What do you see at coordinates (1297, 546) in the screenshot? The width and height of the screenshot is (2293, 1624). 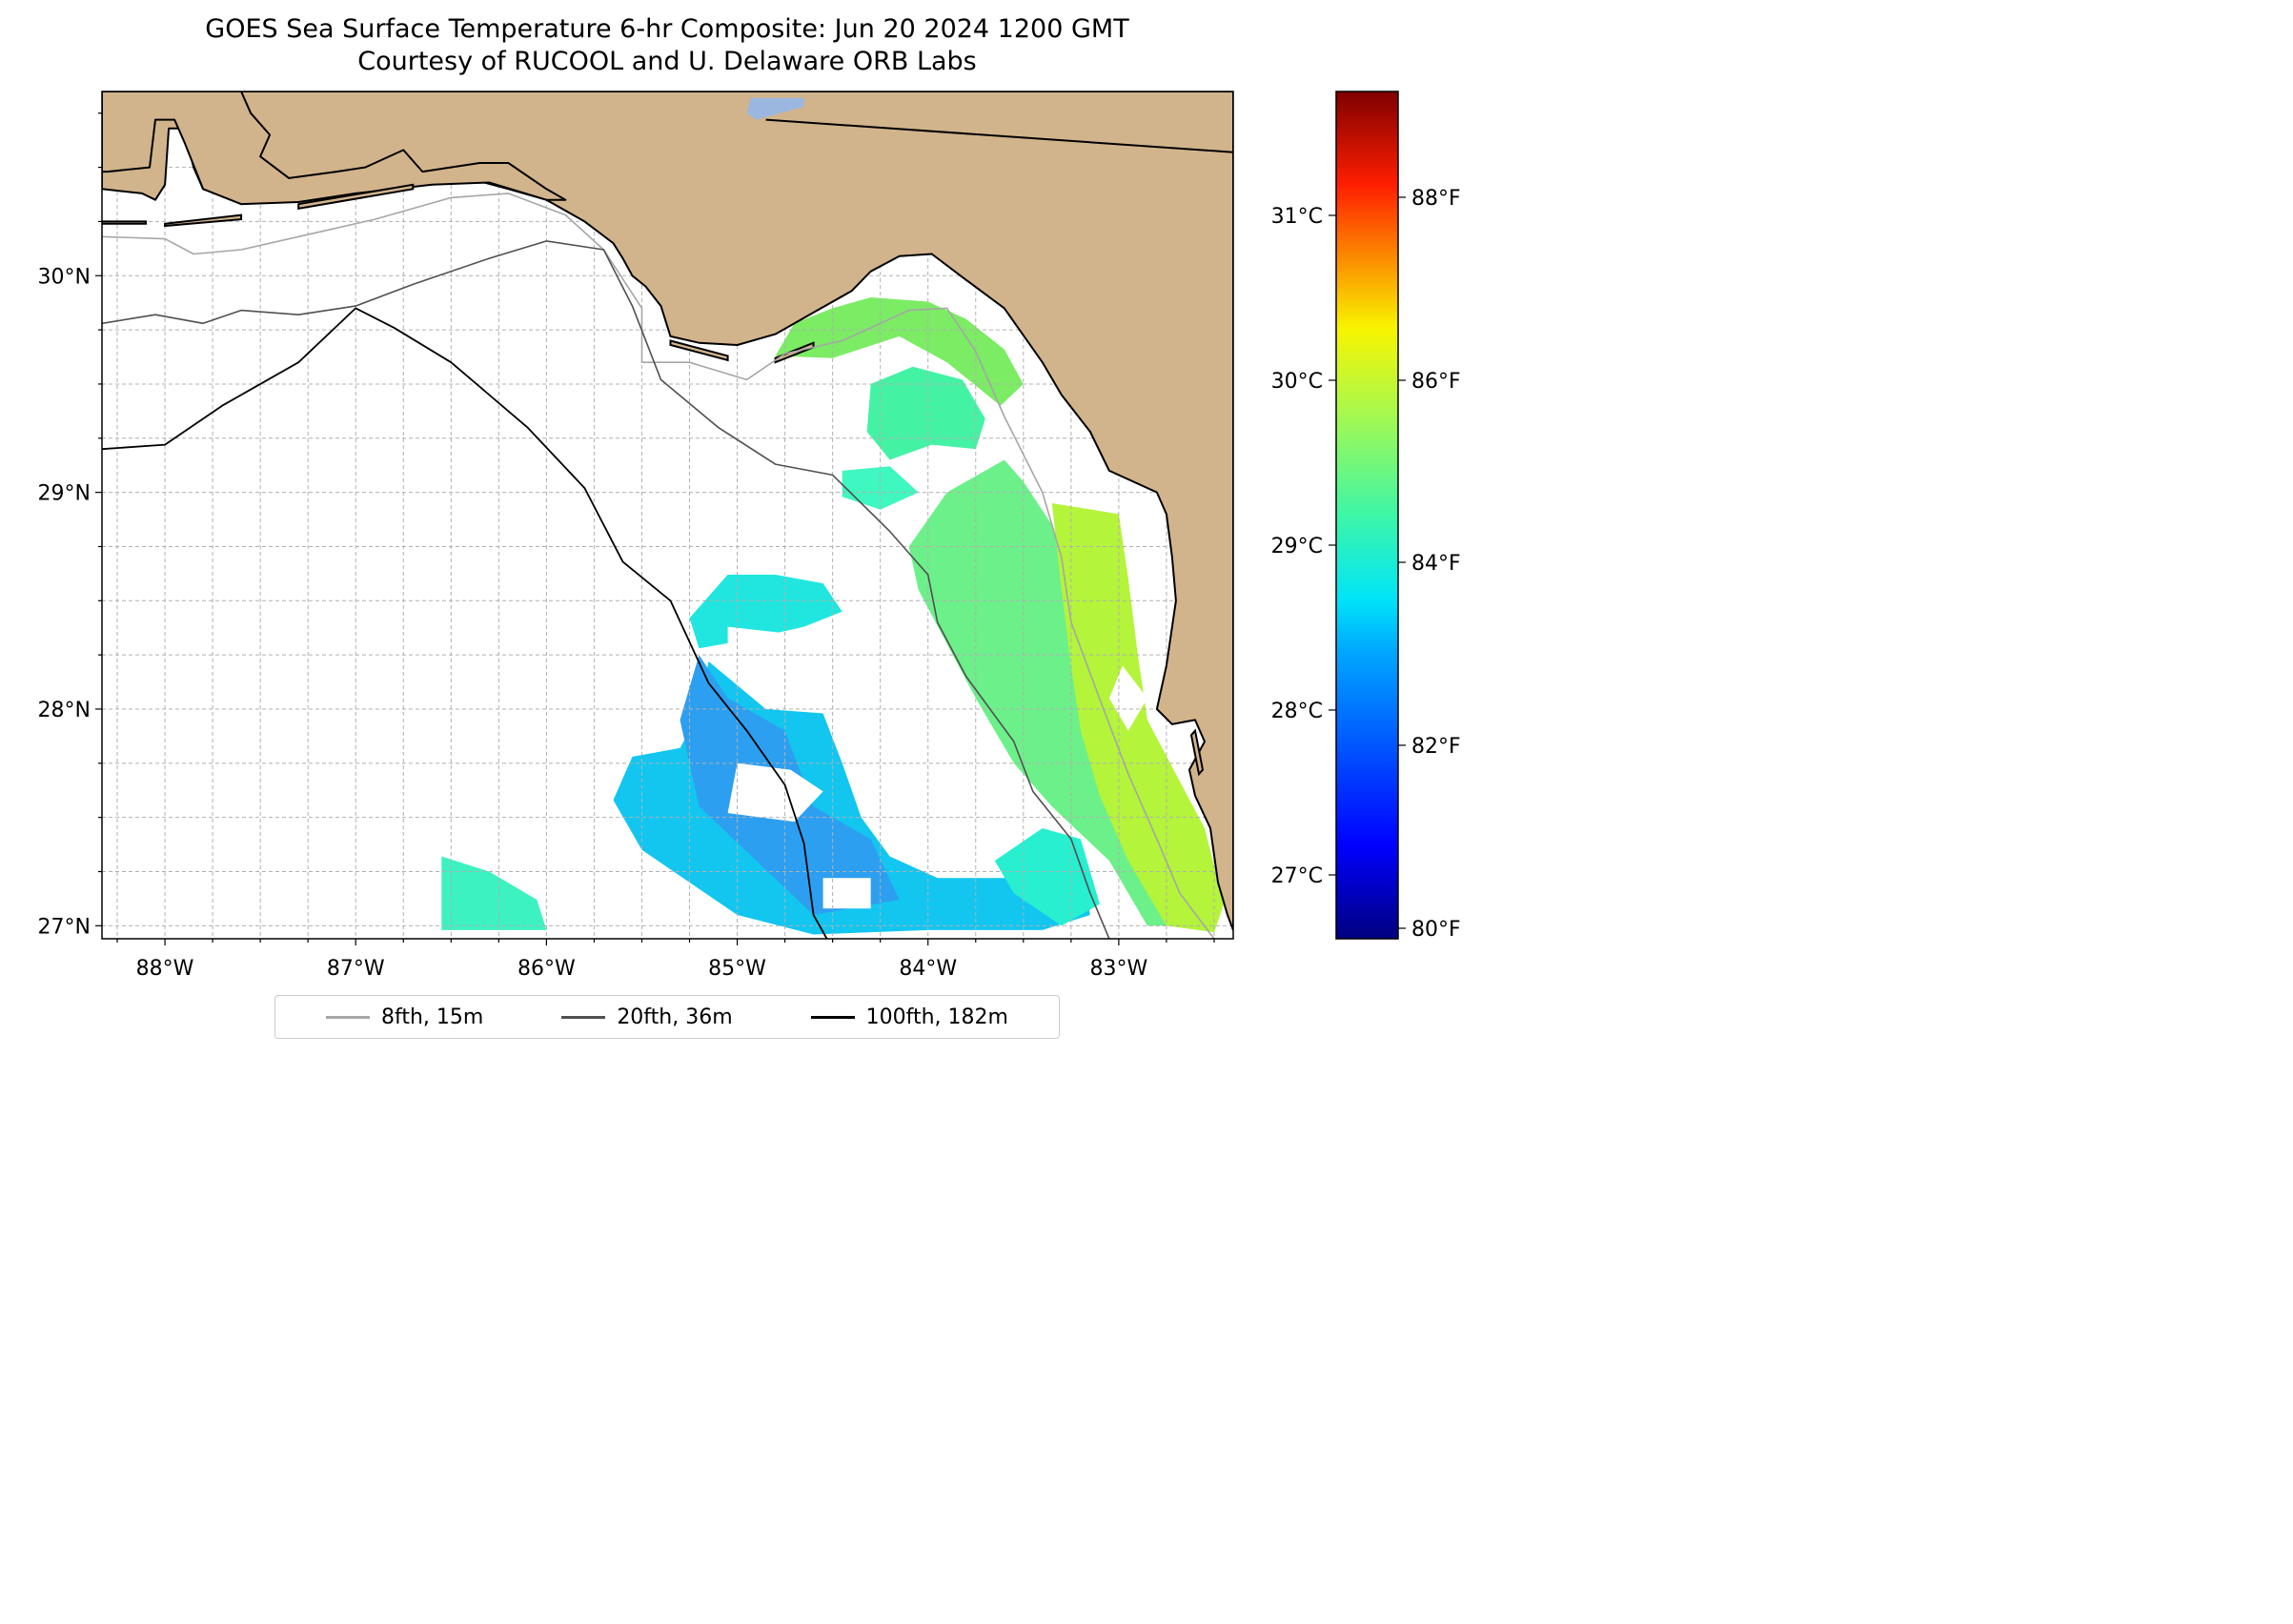 I see `celsius-tick-label: 29°C` at bounding box center [1297, 546].